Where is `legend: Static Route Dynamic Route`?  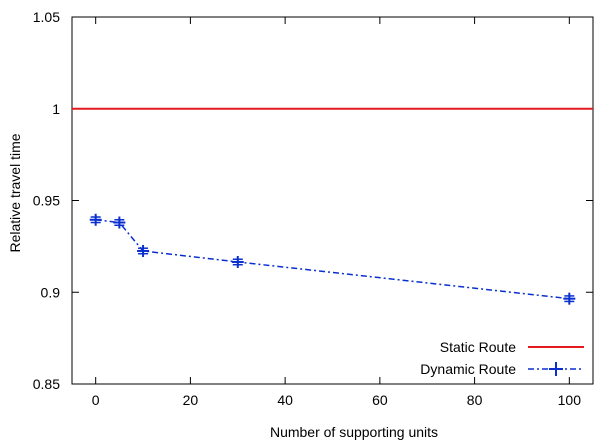 legend: Static Route Dynamic Route is located at coordinates (502, 358).